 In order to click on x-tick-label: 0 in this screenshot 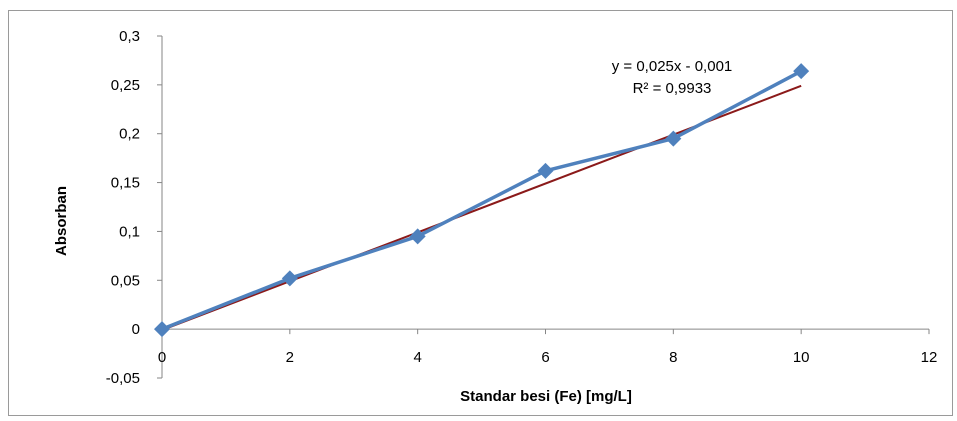, I will do `click(162, 357)`.